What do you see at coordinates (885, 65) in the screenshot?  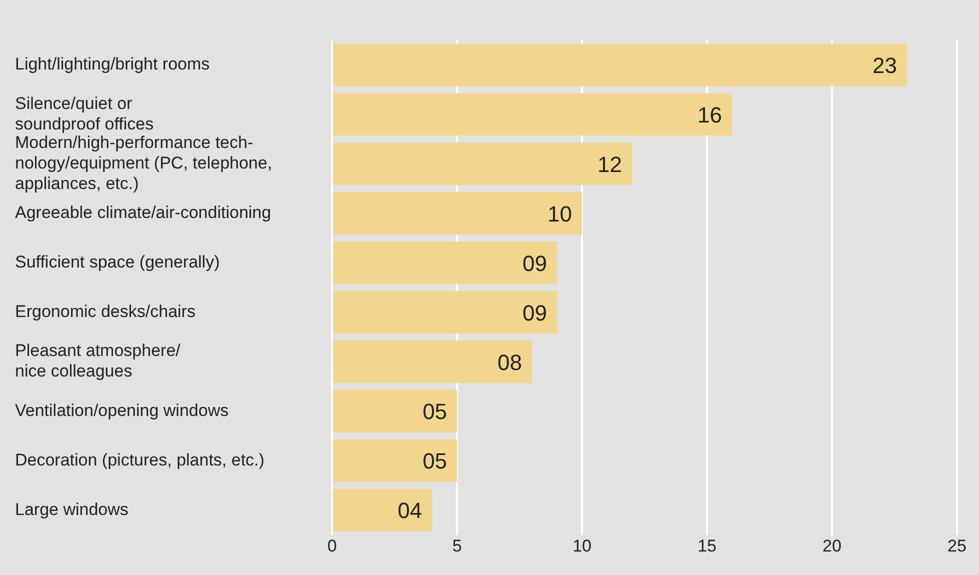 I see `data-label: 23` at bounding box center [885, 65].